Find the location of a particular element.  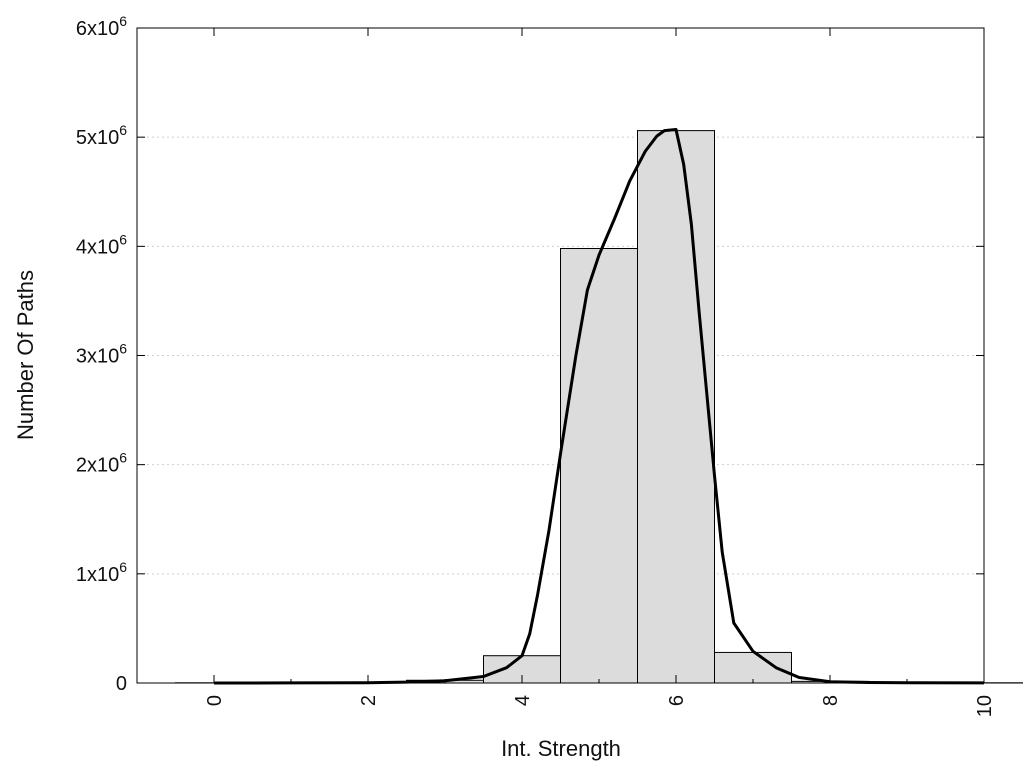

y-tick-label: 0 is located at coordinates (121, 684).